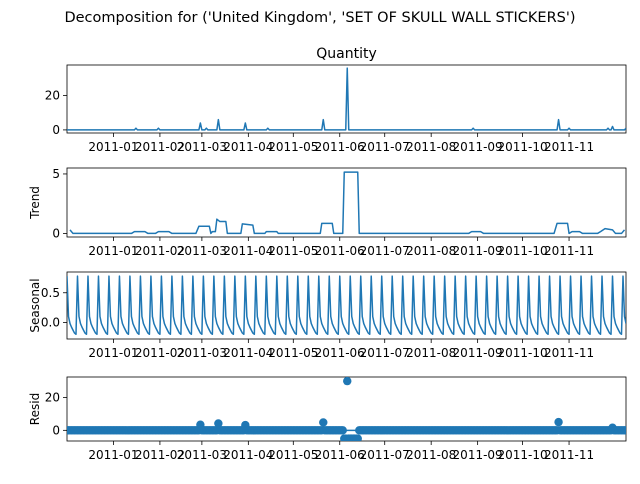 The image size is (640, 484). Describe the element at coordinates (56, 174) in the screenshot. I see `y-tick-label: 5` at that location.